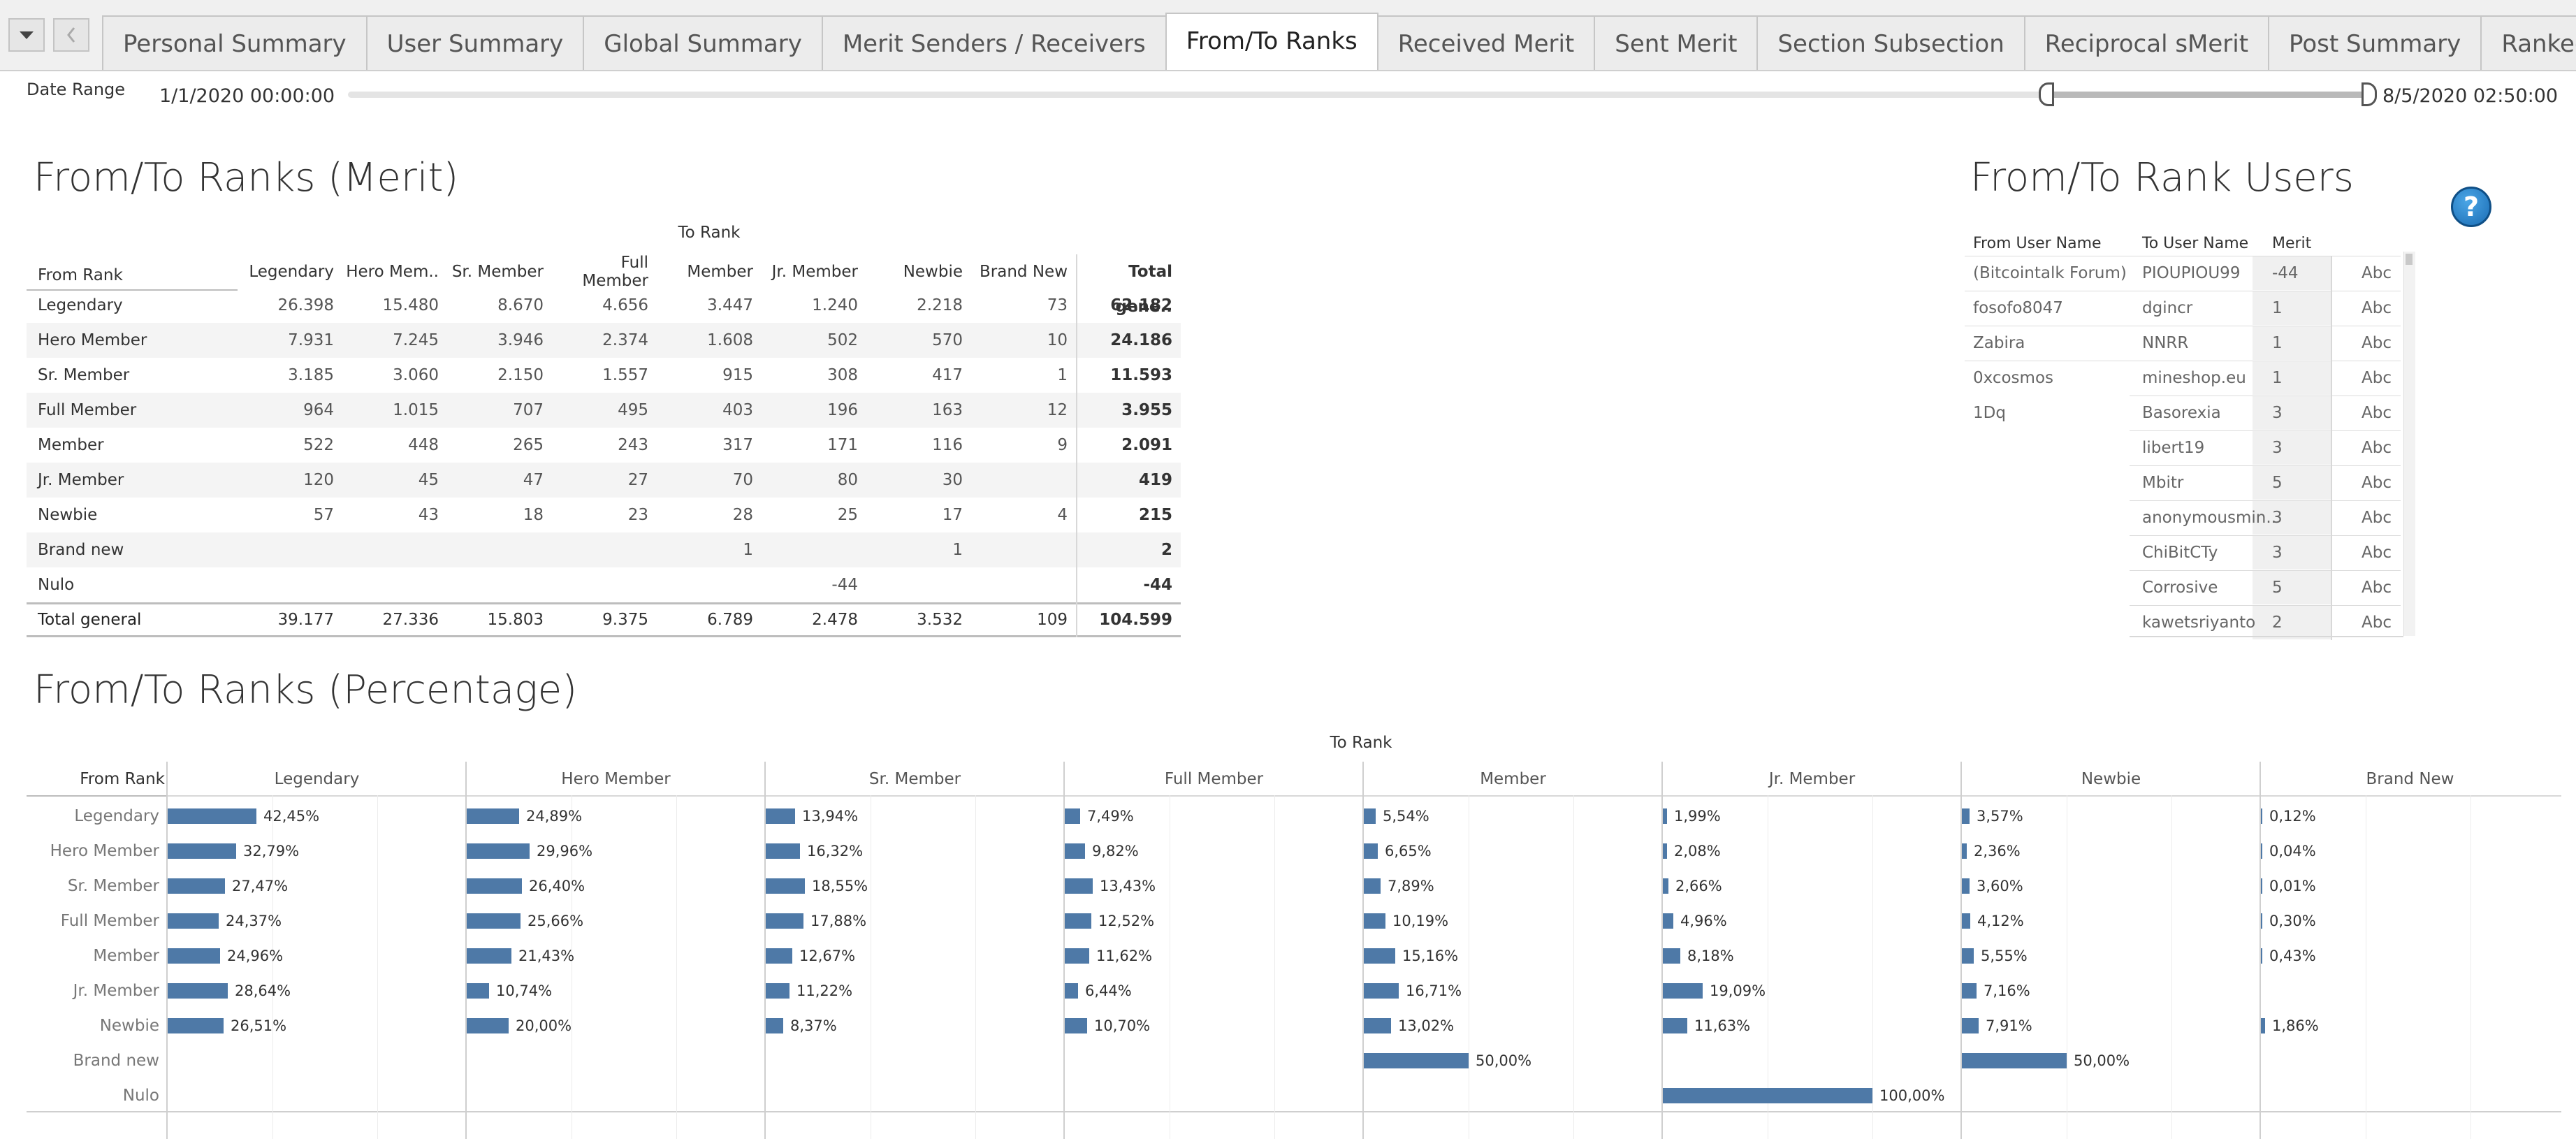 Image resolution: width=2576 pixels, height=1139 pixels. What do you see at coordinates (2528, 42) in the screenshot?
I see `tab-ranked-up: Ranked-up` at bounding box center [2528, 42].